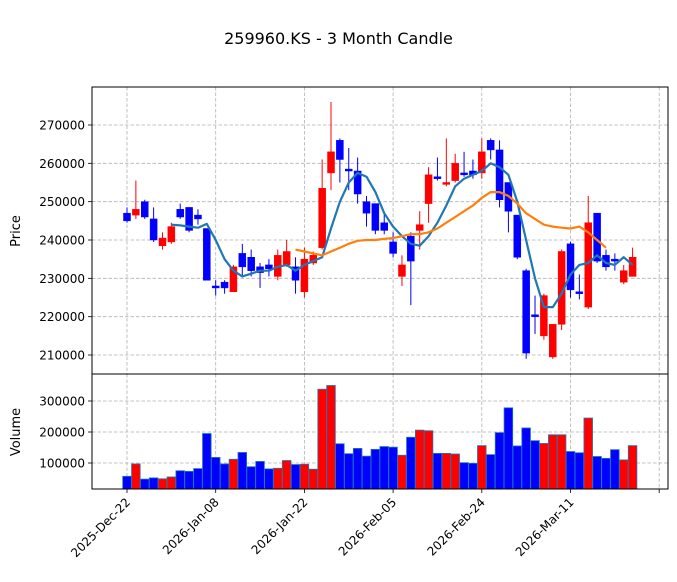  Describe the element at coordinates (367, 526) in the screenshot. I see `date-tick-label: 2026-Feb-05` at that location.